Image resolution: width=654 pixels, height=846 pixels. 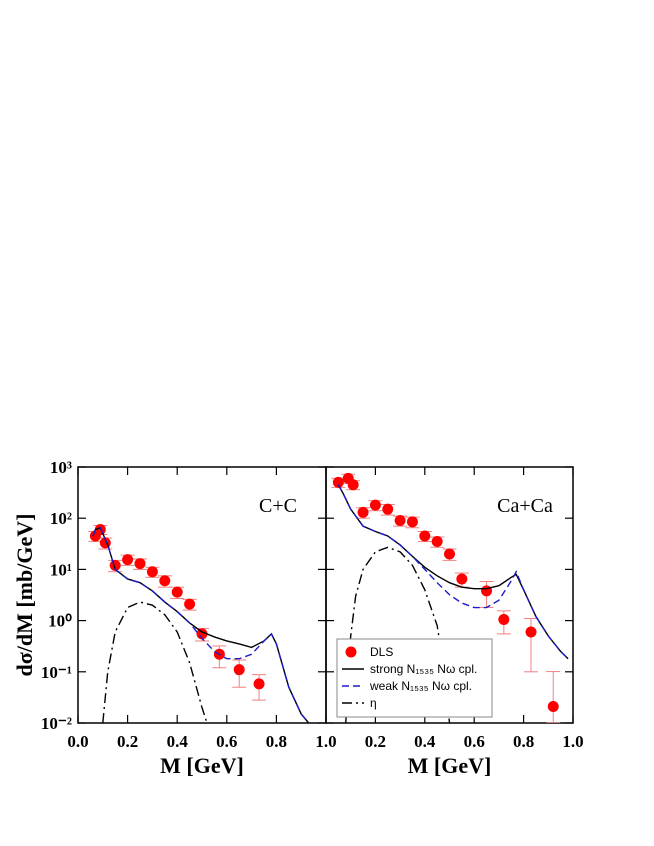 What do you see at coordinates (423, 669) in the screenshot?
I see `legend-label: strong N₁₅₃₅ Nω cpl.` at bounding box center [423, 669].